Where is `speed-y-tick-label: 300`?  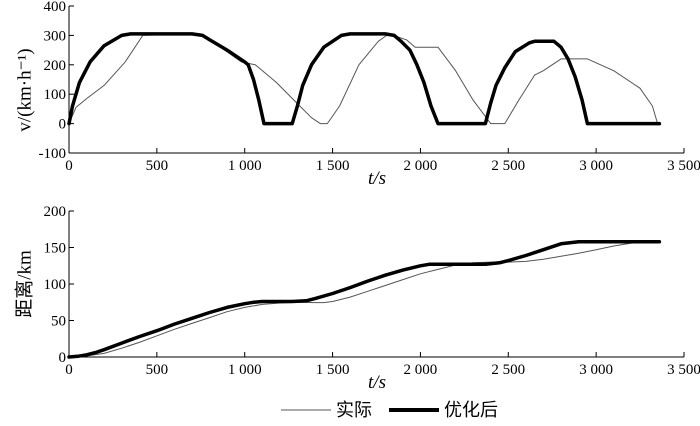
speed-y-tick-label: 300 is located at coordinates (55, 36).